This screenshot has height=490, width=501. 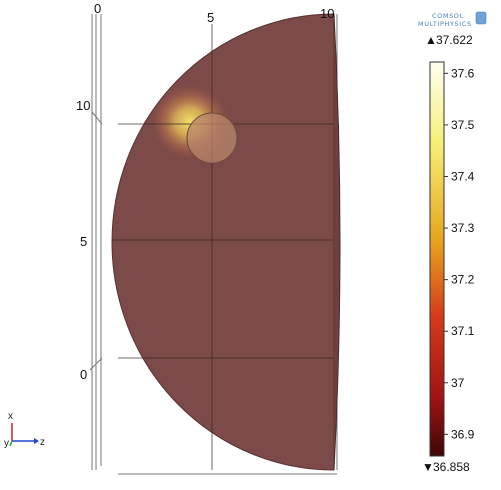 What do you see at coordinates (448, 16) in the screenshot?
I see `logo-line1: COMSOL` at bounding box center [448, 16].